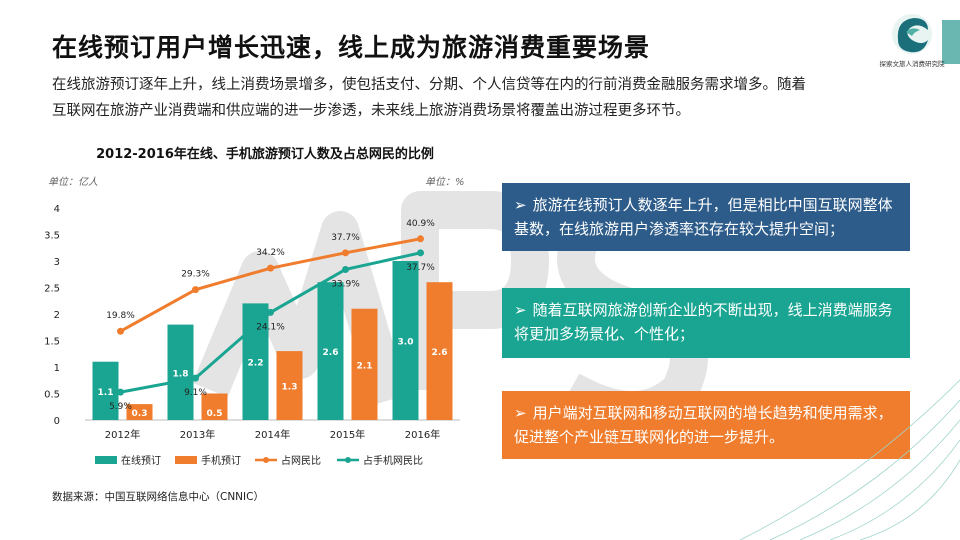  Describe the element at coordinates (73, 182) in the screenshot. I see `y-unit-left: 单位：亿人` at that location.